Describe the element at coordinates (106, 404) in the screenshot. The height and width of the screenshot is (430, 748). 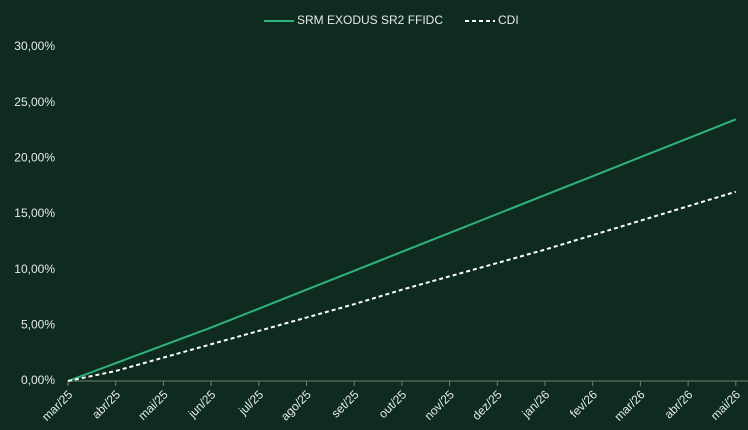
I see `x-tick-label: abr/25` at that location.